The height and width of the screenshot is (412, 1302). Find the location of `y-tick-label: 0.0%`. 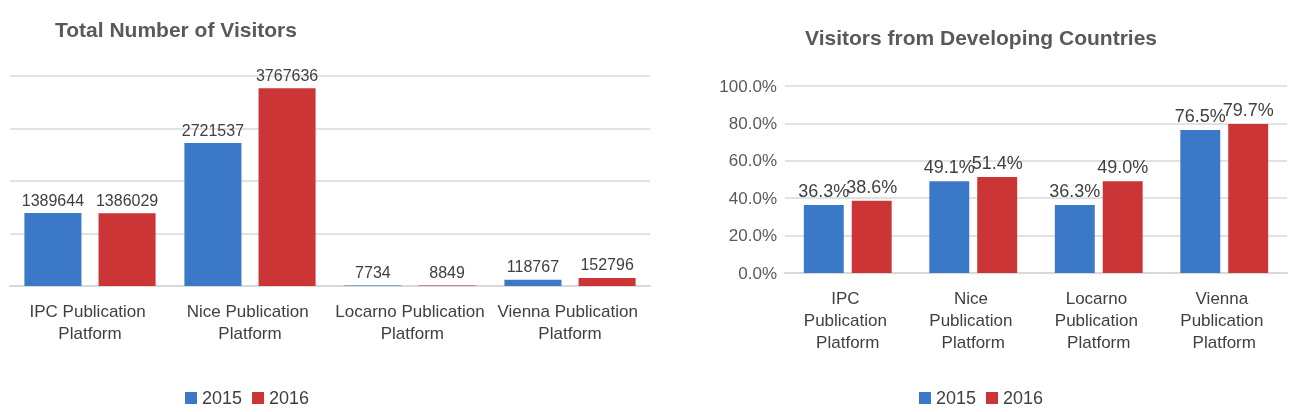

y-tick-label: 0.0% is located at coordinates (757, 273).